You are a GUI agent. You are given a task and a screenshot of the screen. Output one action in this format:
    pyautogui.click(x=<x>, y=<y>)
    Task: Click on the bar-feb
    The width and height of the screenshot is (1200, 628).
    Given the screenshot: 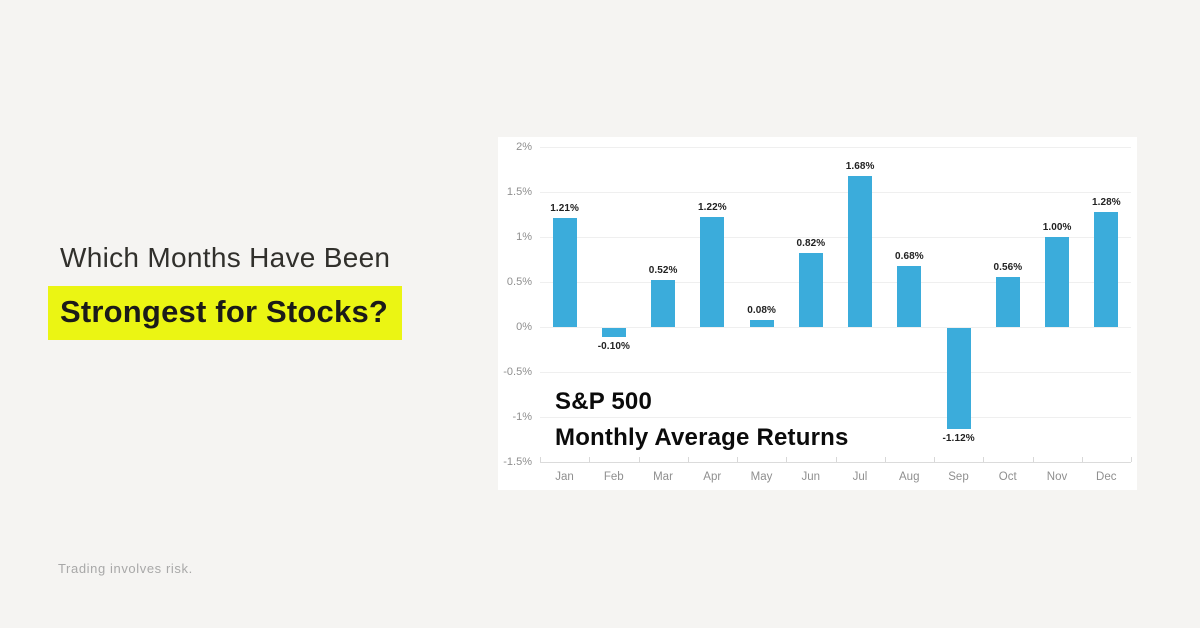 What is the action you would take?
    pyautogui.click(x=613, y=332)
    